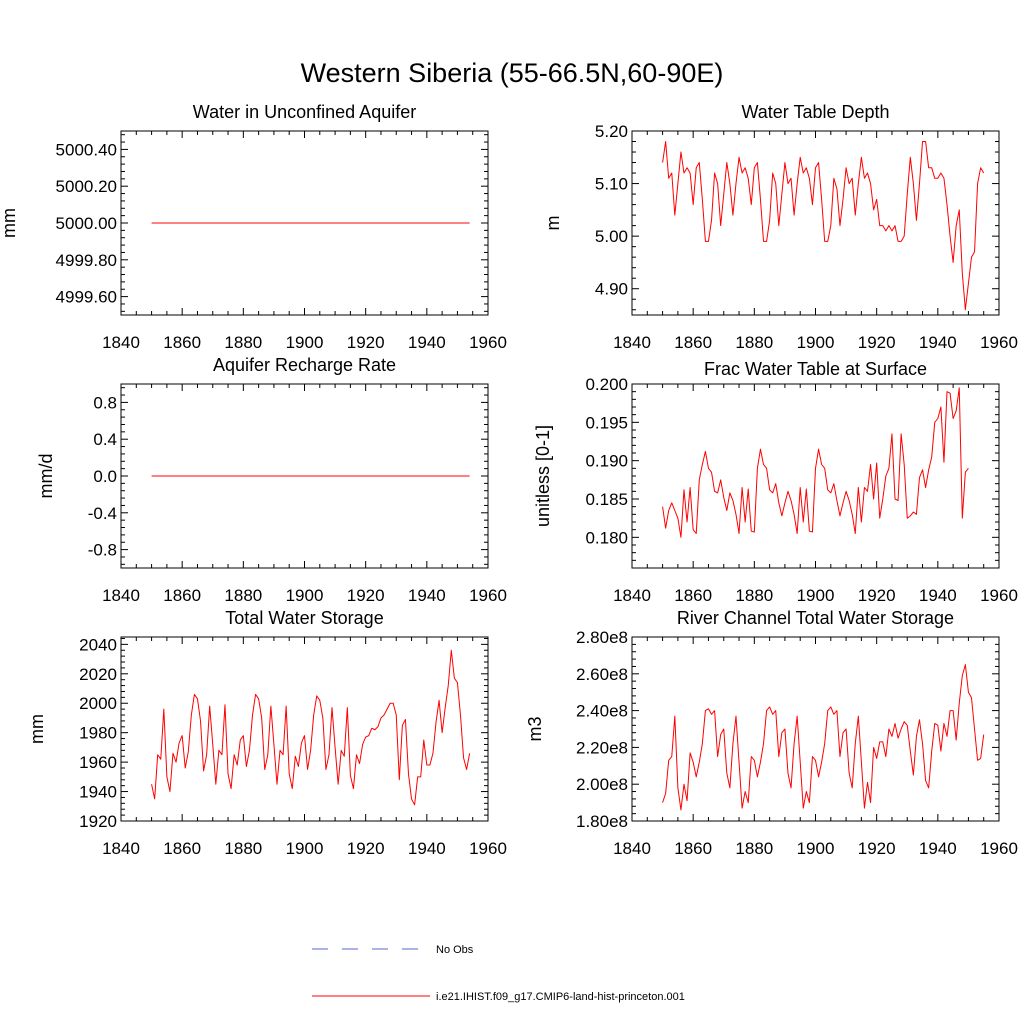 Image resolution: width=1024 pixels, height=1024 pixels. I want to click on y-tick-label: 1980, so click(98, 733).